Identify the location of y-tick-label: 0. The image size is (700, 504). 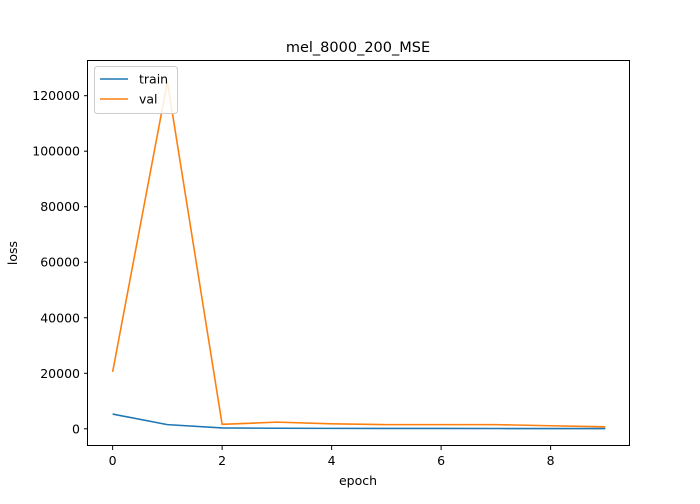
(76, 428).